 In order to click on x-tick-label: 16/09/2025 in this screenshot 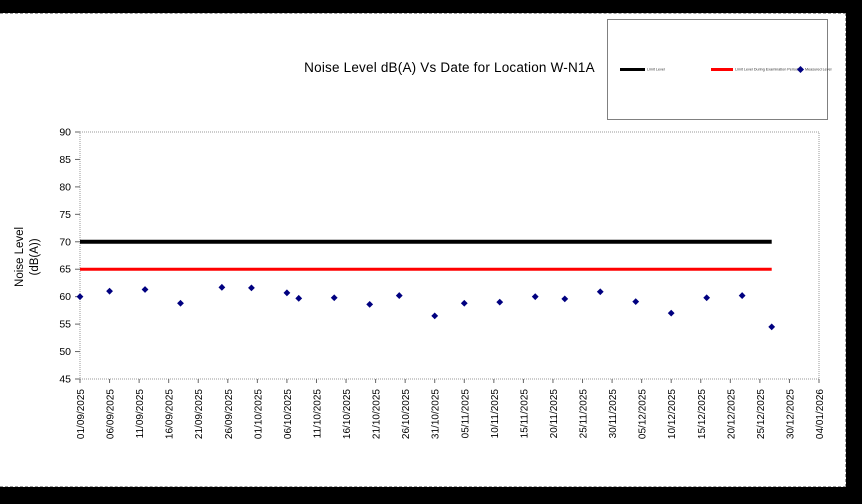, I will do `click(170, 414)`.